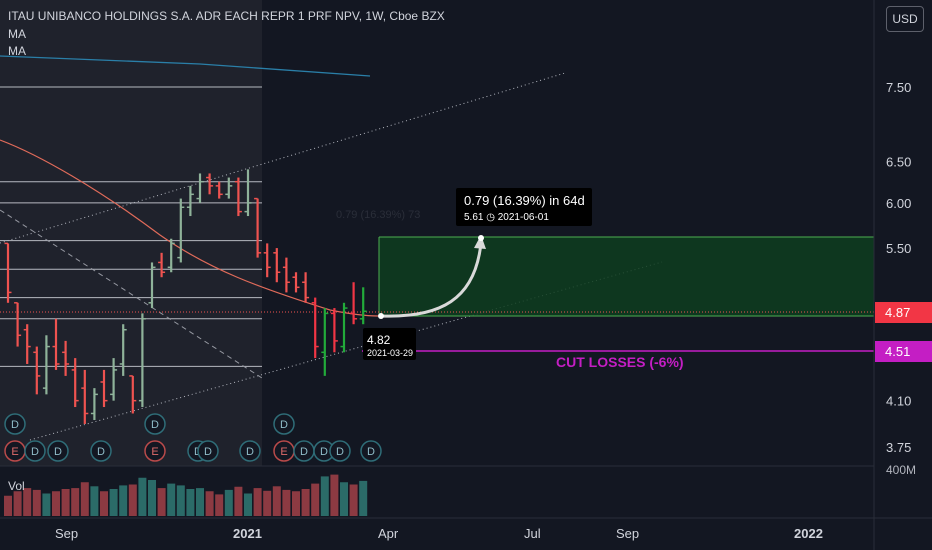 The image size is (932, 550). I want to click on dividend-marker-12: D, so click(304, 451).